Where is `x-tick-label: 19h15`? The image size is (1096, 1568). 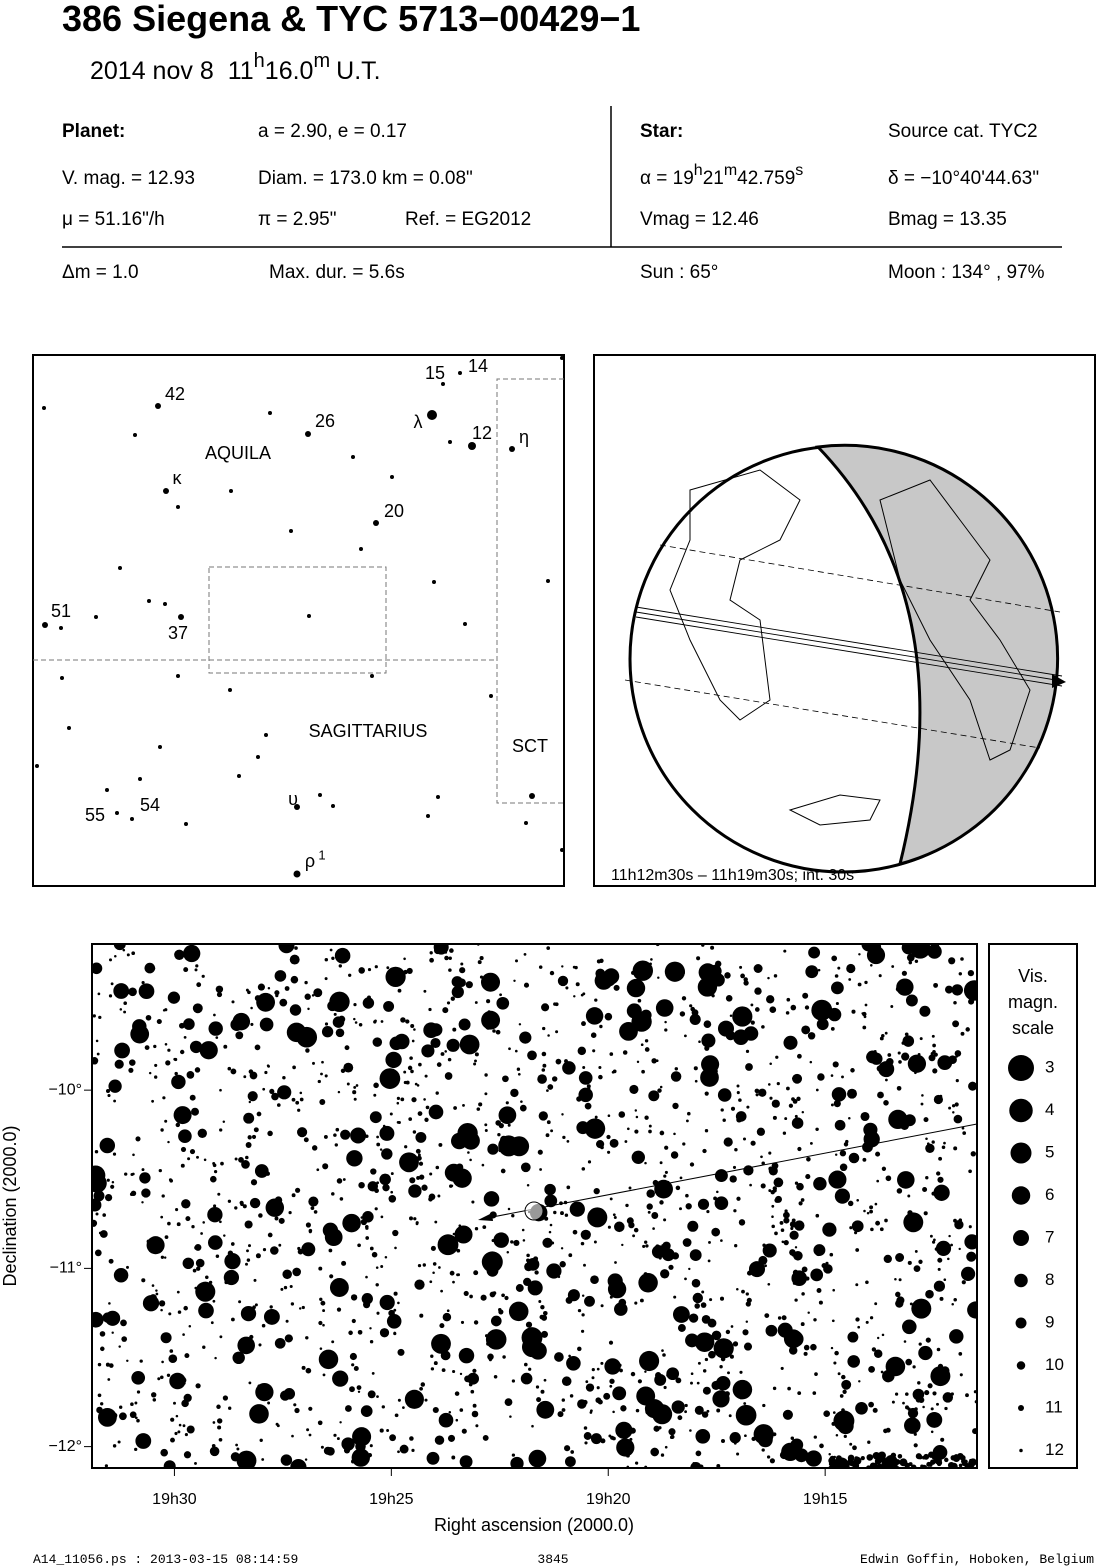
x-tick-label: 19h15 is located at coordinates (825, 1499).